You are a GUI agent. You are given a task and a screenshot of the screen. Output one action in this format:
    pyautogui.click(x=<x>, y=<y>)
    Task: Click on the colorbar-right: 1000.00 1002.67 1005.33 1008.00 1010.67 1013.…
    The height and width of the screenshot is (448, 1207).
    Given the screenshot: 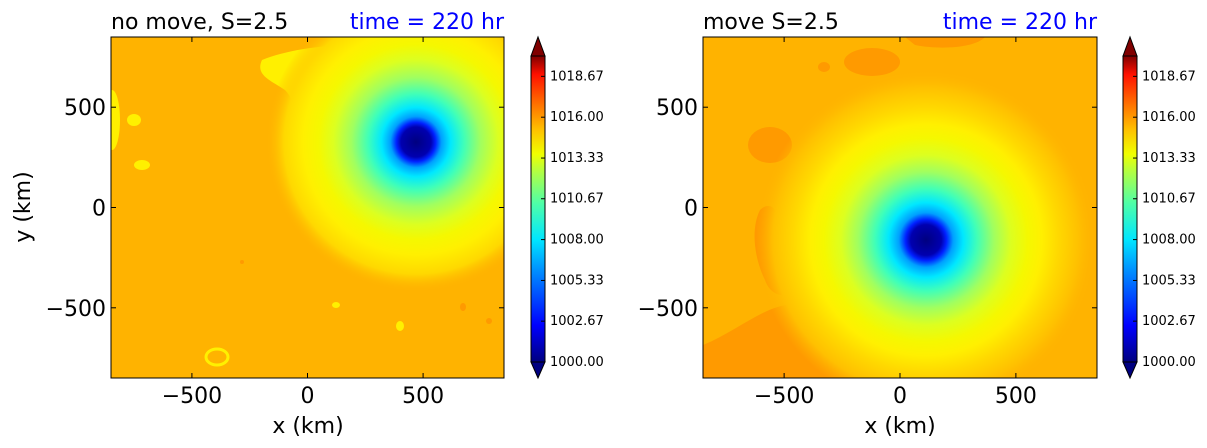 What is the action you would take?
    pyautogui.click(x=1159, y=207)
    